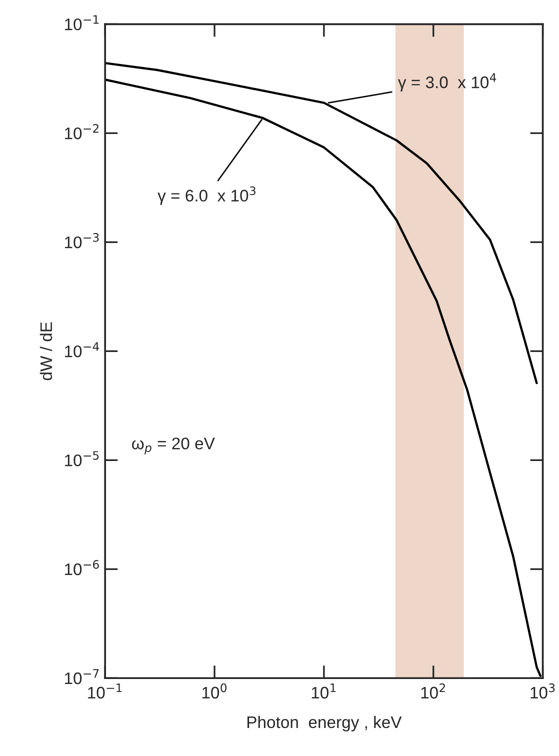  What do you see at coordinates (324, 691) in the screenshot?
I see `x-tick-label: 10$^{1}$` at bounding box center [324, 691].